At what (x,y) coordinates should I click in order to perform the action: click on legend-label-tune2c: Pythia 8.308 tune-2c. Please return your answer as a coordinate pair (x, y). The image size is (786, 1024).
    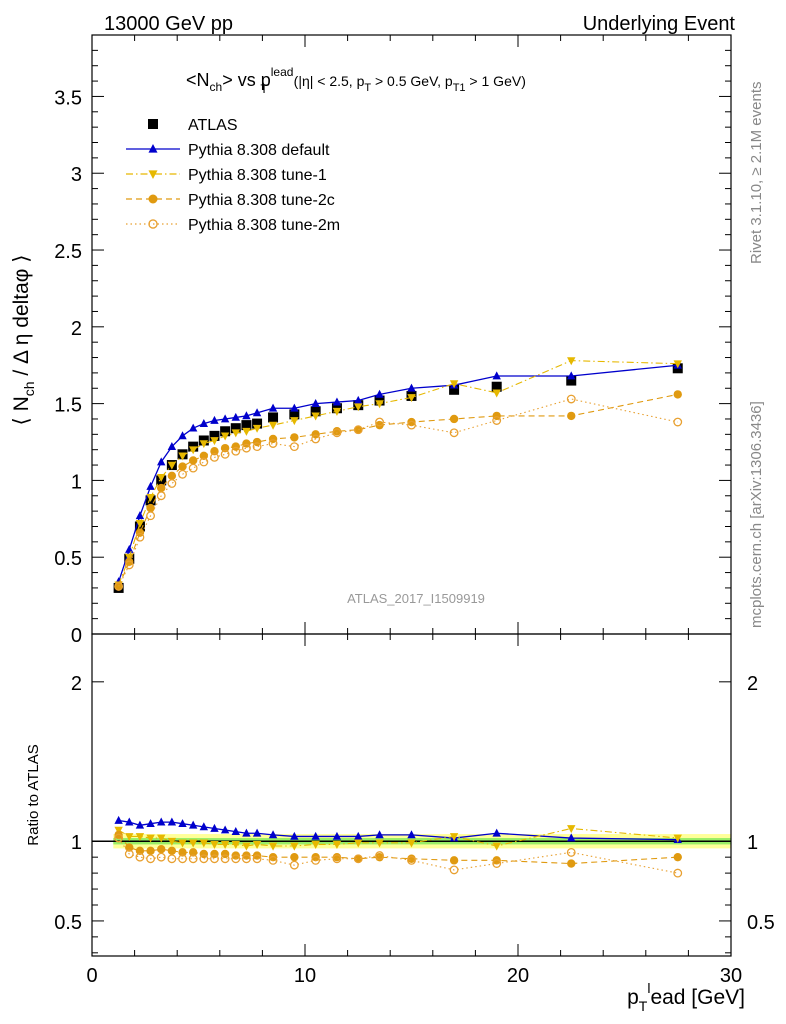
    Looking at the image, I should click on (261, 200).